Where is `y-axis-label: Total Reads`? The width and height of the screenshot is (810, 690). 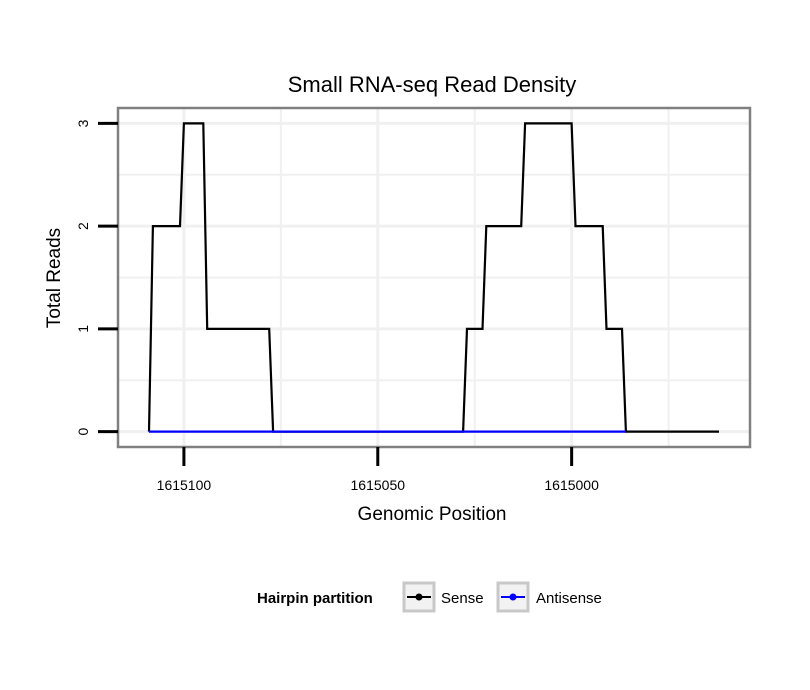 y-axis-label: Total Reads is located at coordinates (54, 278).